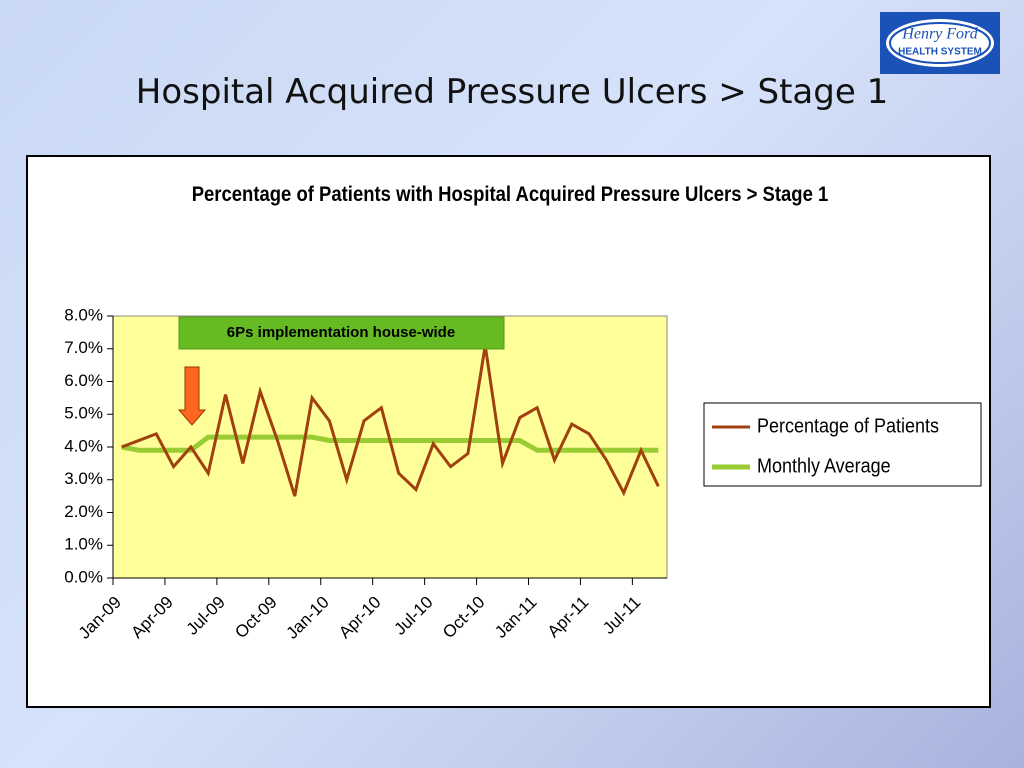 Image resolution: width=1024 pixels, height=768 pixels. What do you see at coordinates (206, 616) in the screenshot?
I see `x-tick-label: Jul-09` at bounding box center [206, 616].